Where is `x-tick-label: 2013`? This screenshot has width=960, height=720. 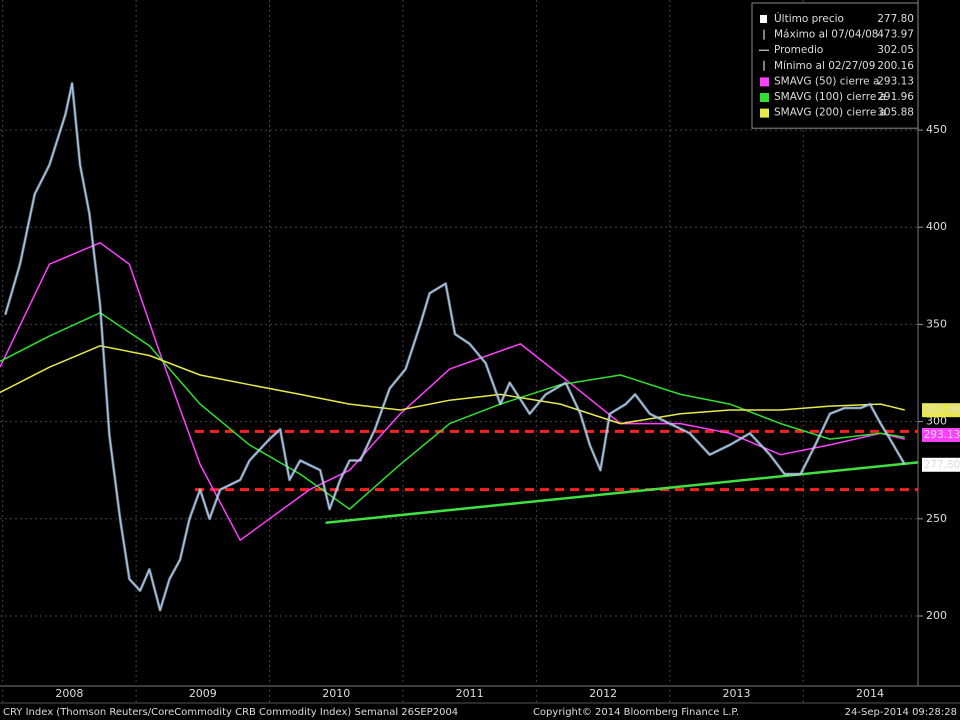 x-tick-label: 2013 is located at coordinates (737, 693).